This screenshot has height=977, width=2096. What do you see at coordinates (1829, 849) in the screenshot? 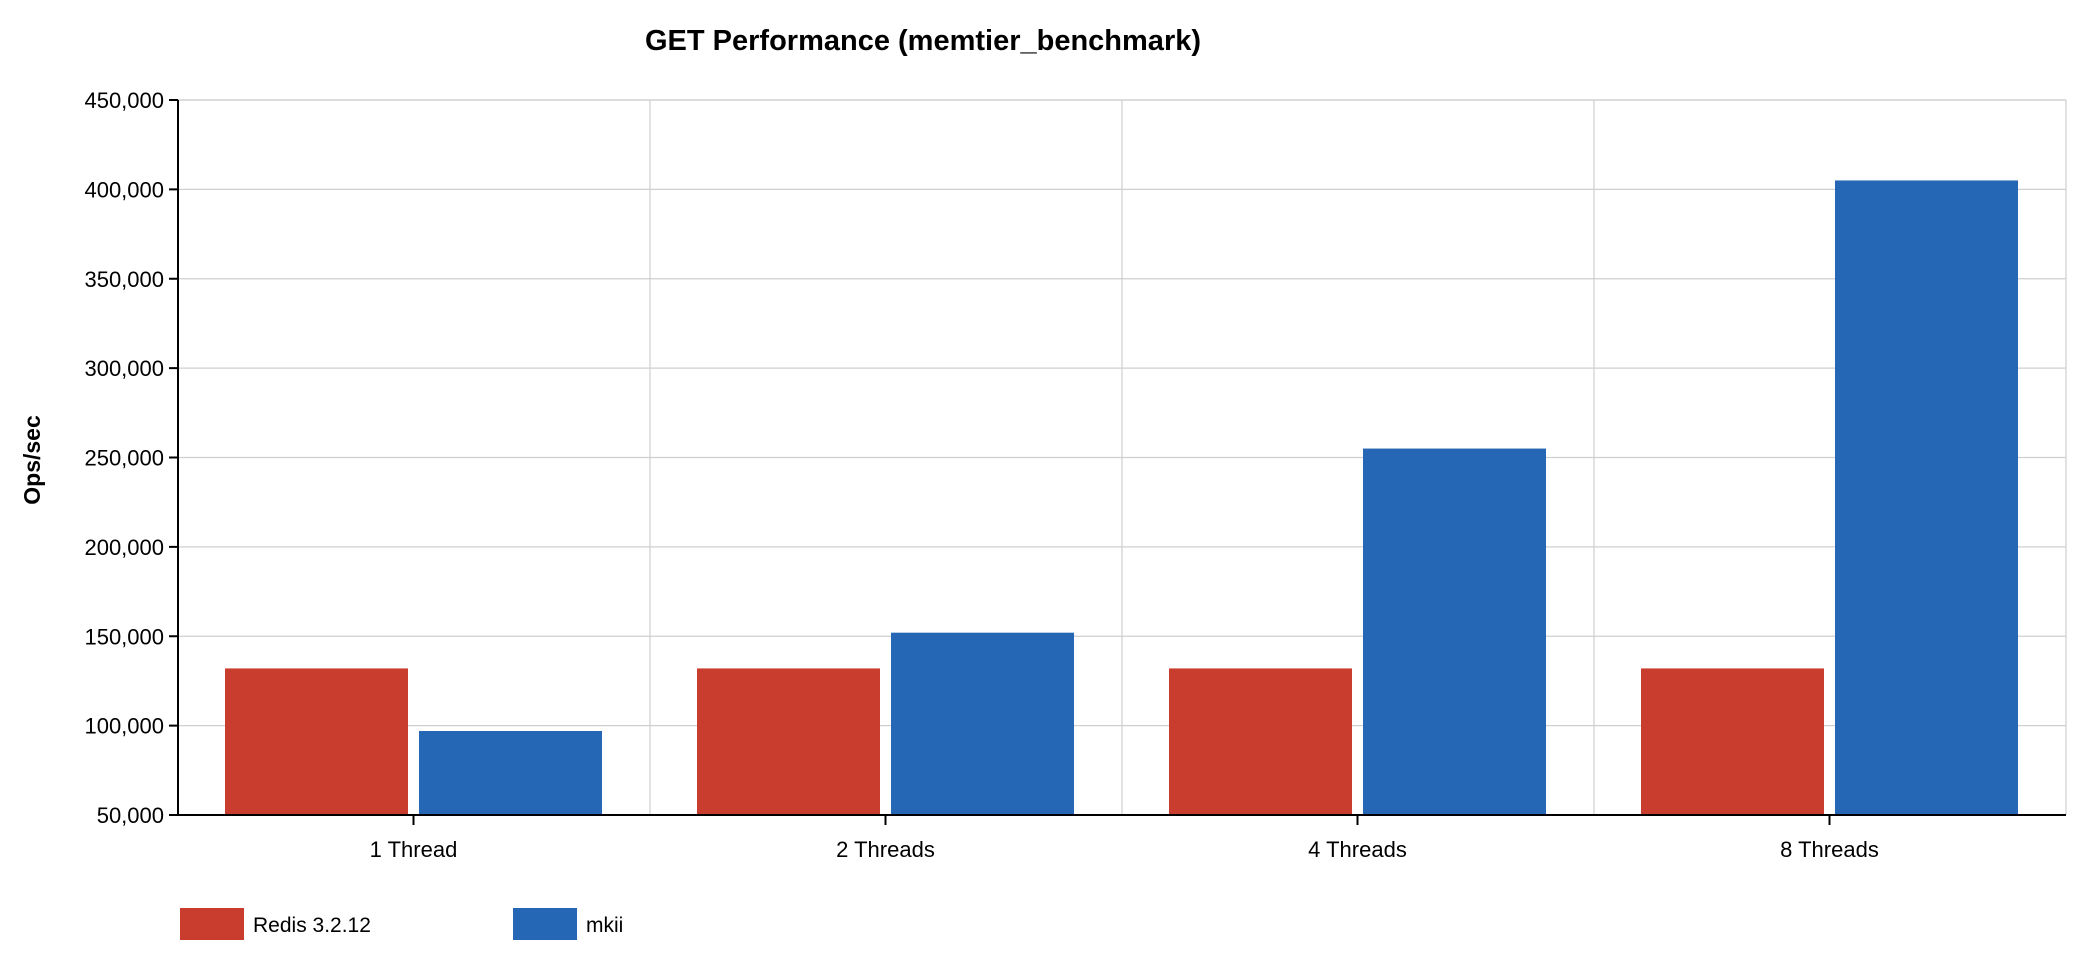
I see `x-tick-label: 8 Threads` at bounding box center [1829, 849].